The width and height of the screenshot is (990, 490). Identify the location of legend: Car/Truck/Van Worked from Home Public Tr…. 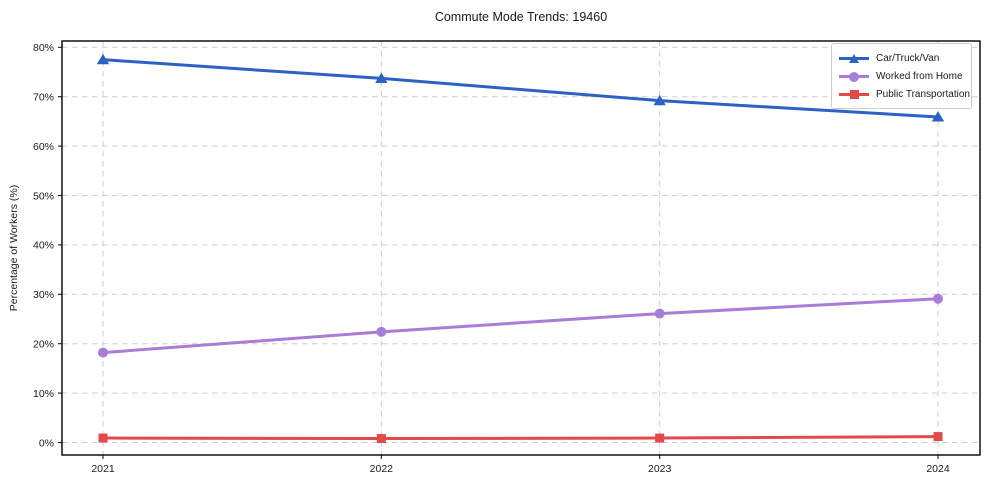
(901, 76).